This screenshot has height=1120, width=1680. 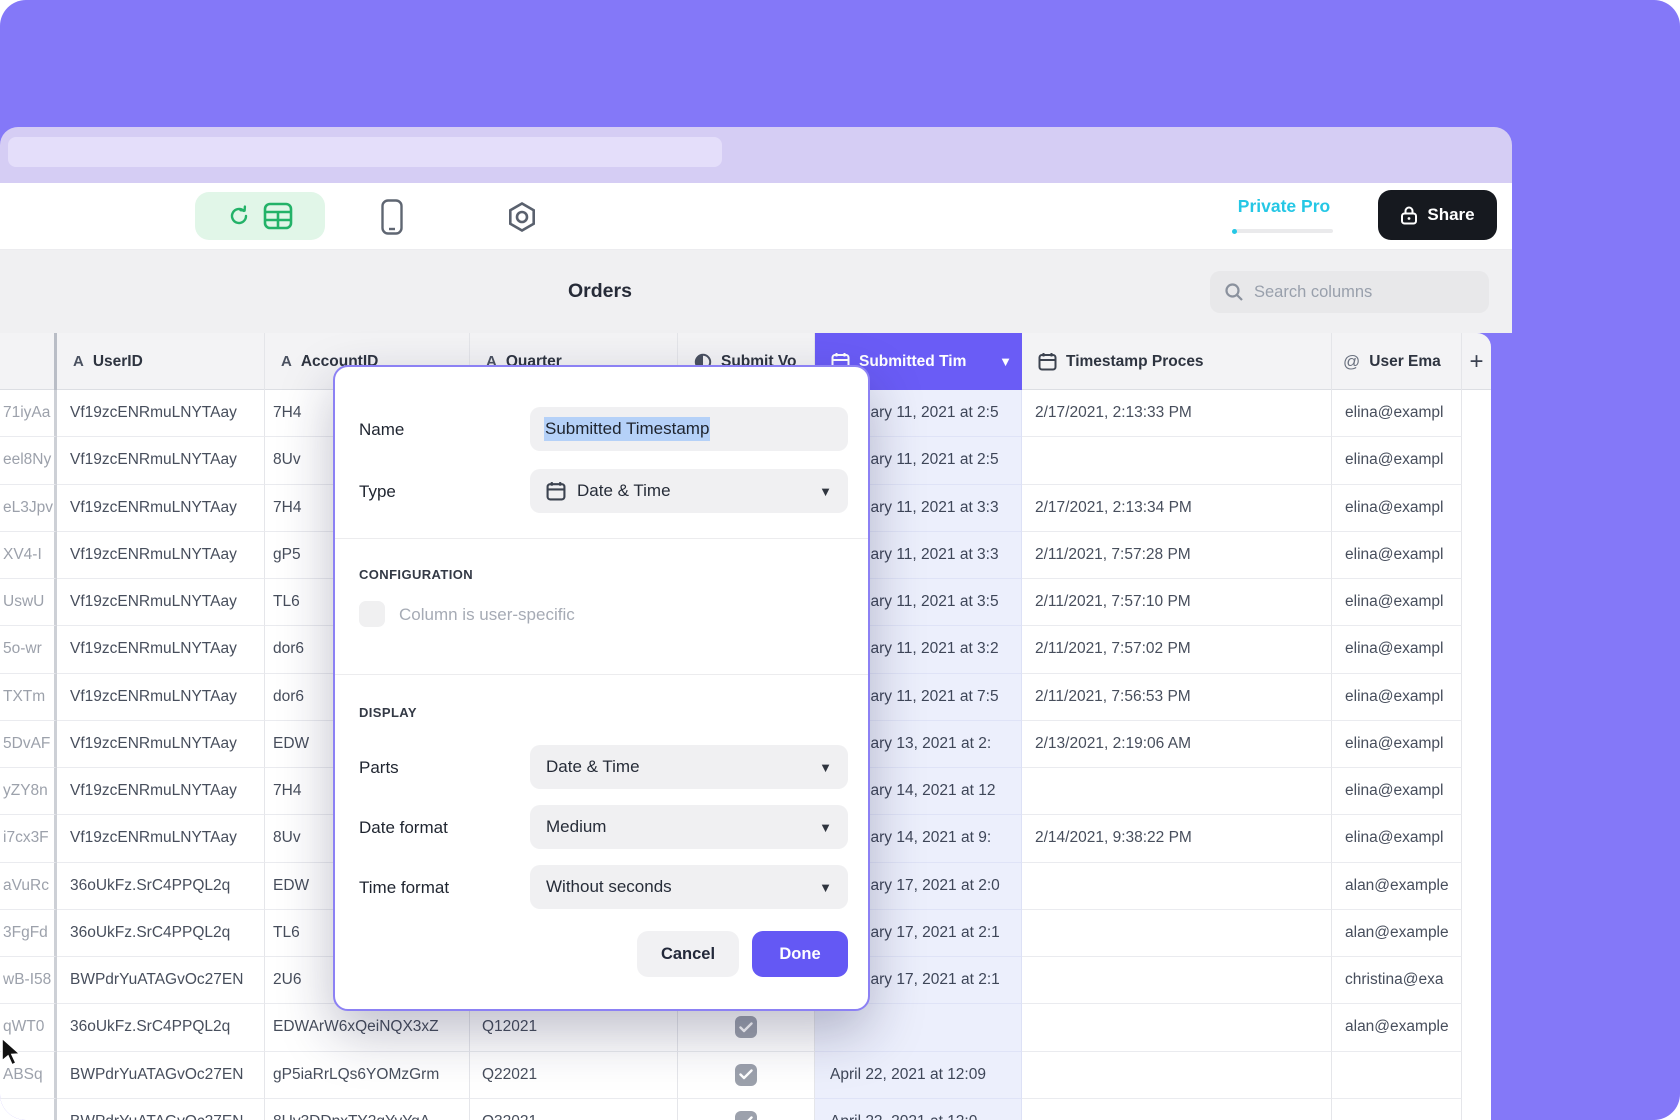 What do you see at coordinates (1177, 508) in the screenshot?
I see `cell-processed: 2/17/2021, 2:13:34 PM` at bounding box center [1177, 508].